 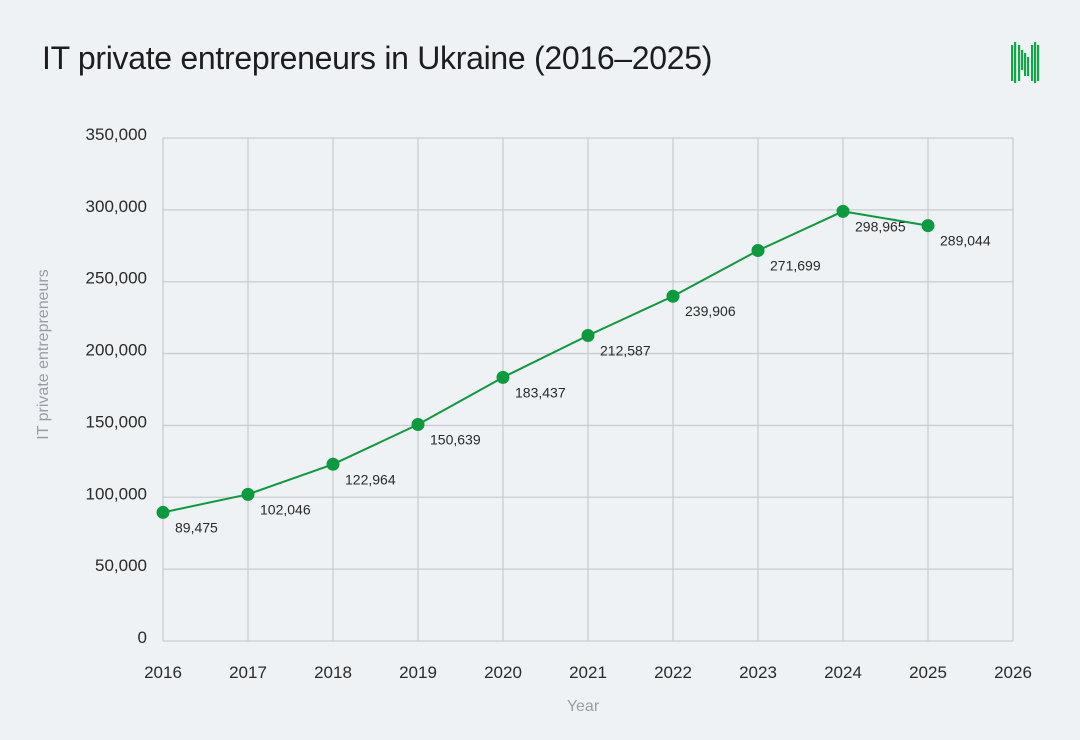 What do you see at coordinates (116, 350) in the screenshot?
I see `y-tick-label: 200,000` at bounding box center [116, 350].